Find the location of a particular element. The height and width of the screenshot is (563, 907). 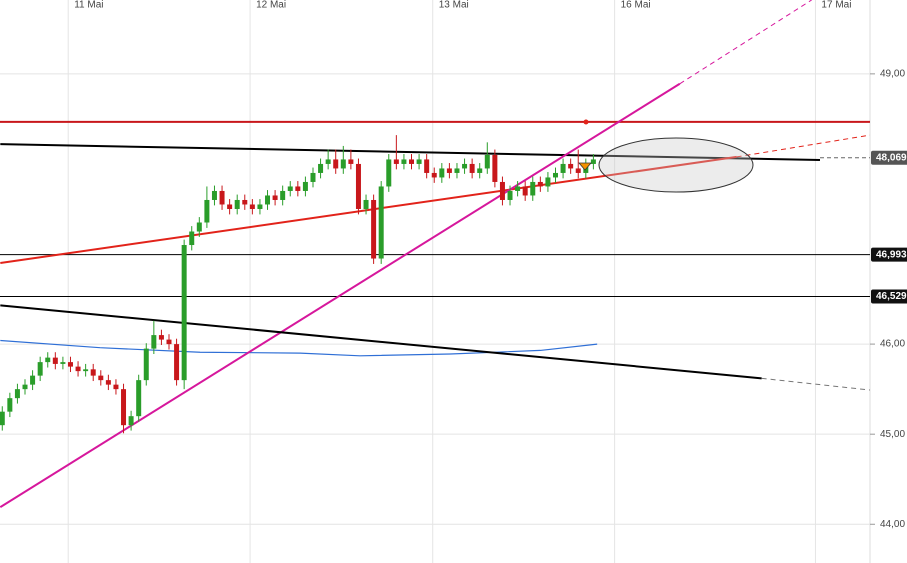

x-tick-label: 16 Mai is located at coordinates (636, 5).